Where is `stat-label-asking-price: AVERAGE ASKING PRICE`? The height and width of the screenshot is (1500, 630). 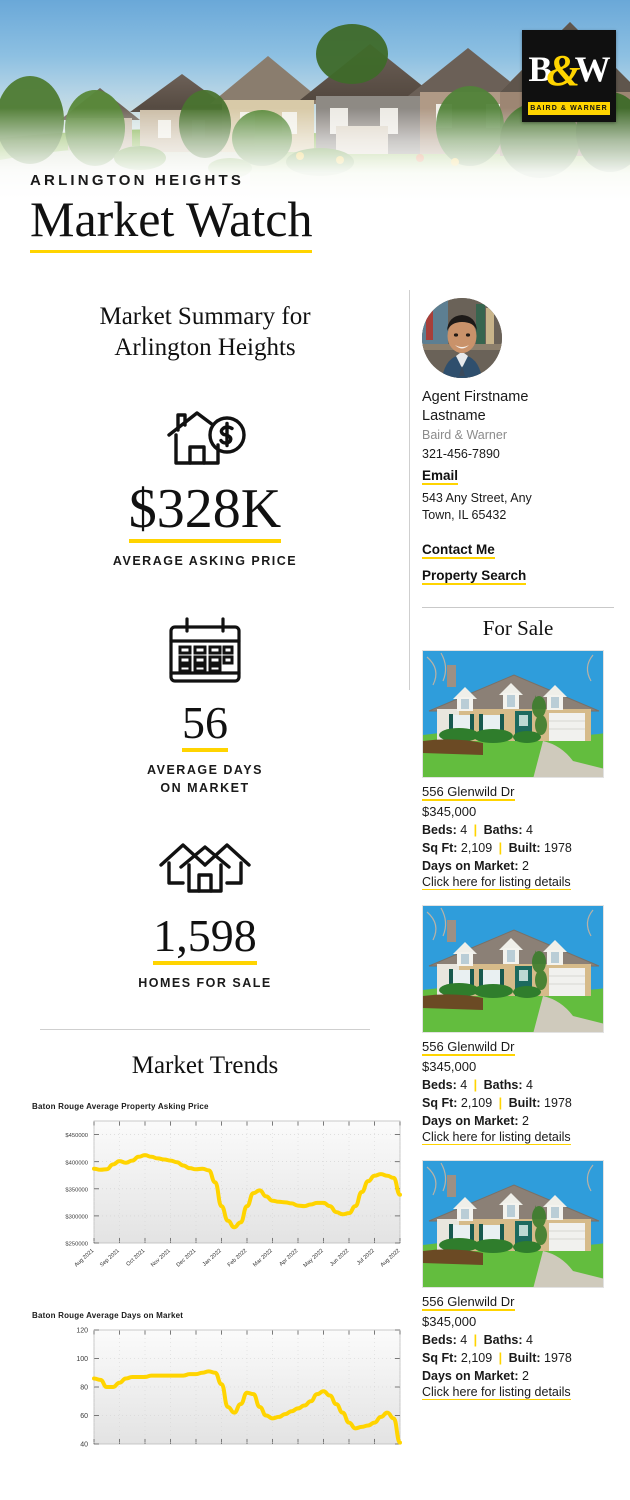
stat-label-asking-price: AVERAGE ASKING PRICE is located at coordinates (205, 561).